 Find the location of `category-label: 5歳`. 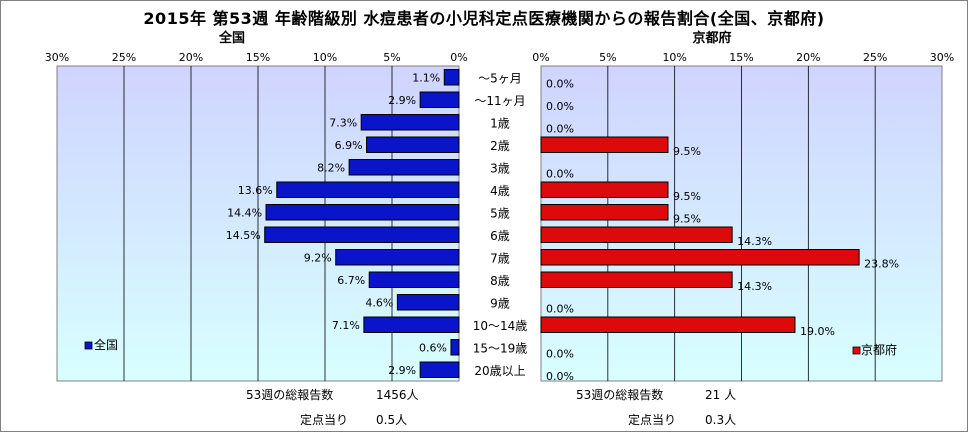

category-label: 5歳 is located at coordinates (500, 213).